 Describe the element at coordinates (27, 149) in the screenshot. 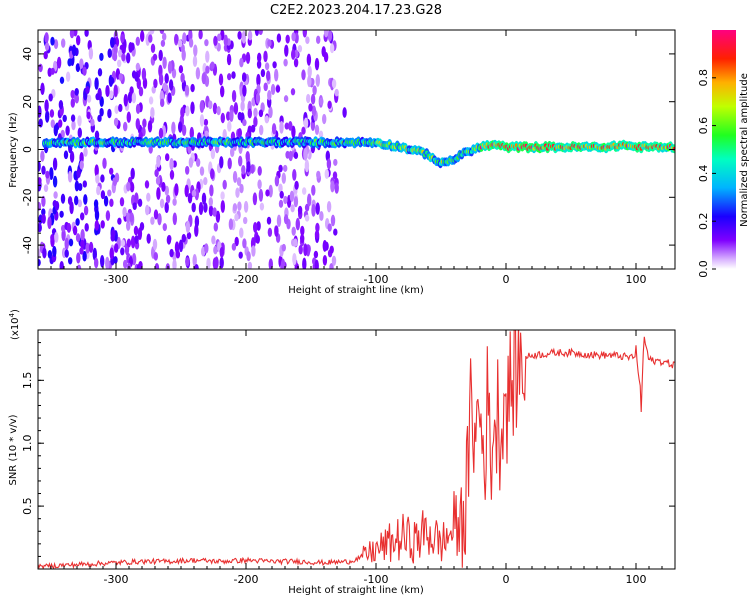

I see `y-tick-label: 0` at that location.